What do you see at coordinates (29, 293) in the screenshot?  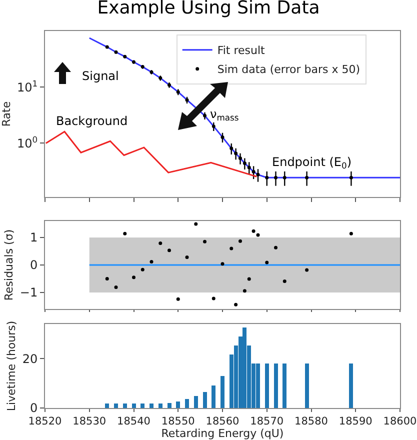 I see `y-tick-label: −1` at bounding box center [29, 293].